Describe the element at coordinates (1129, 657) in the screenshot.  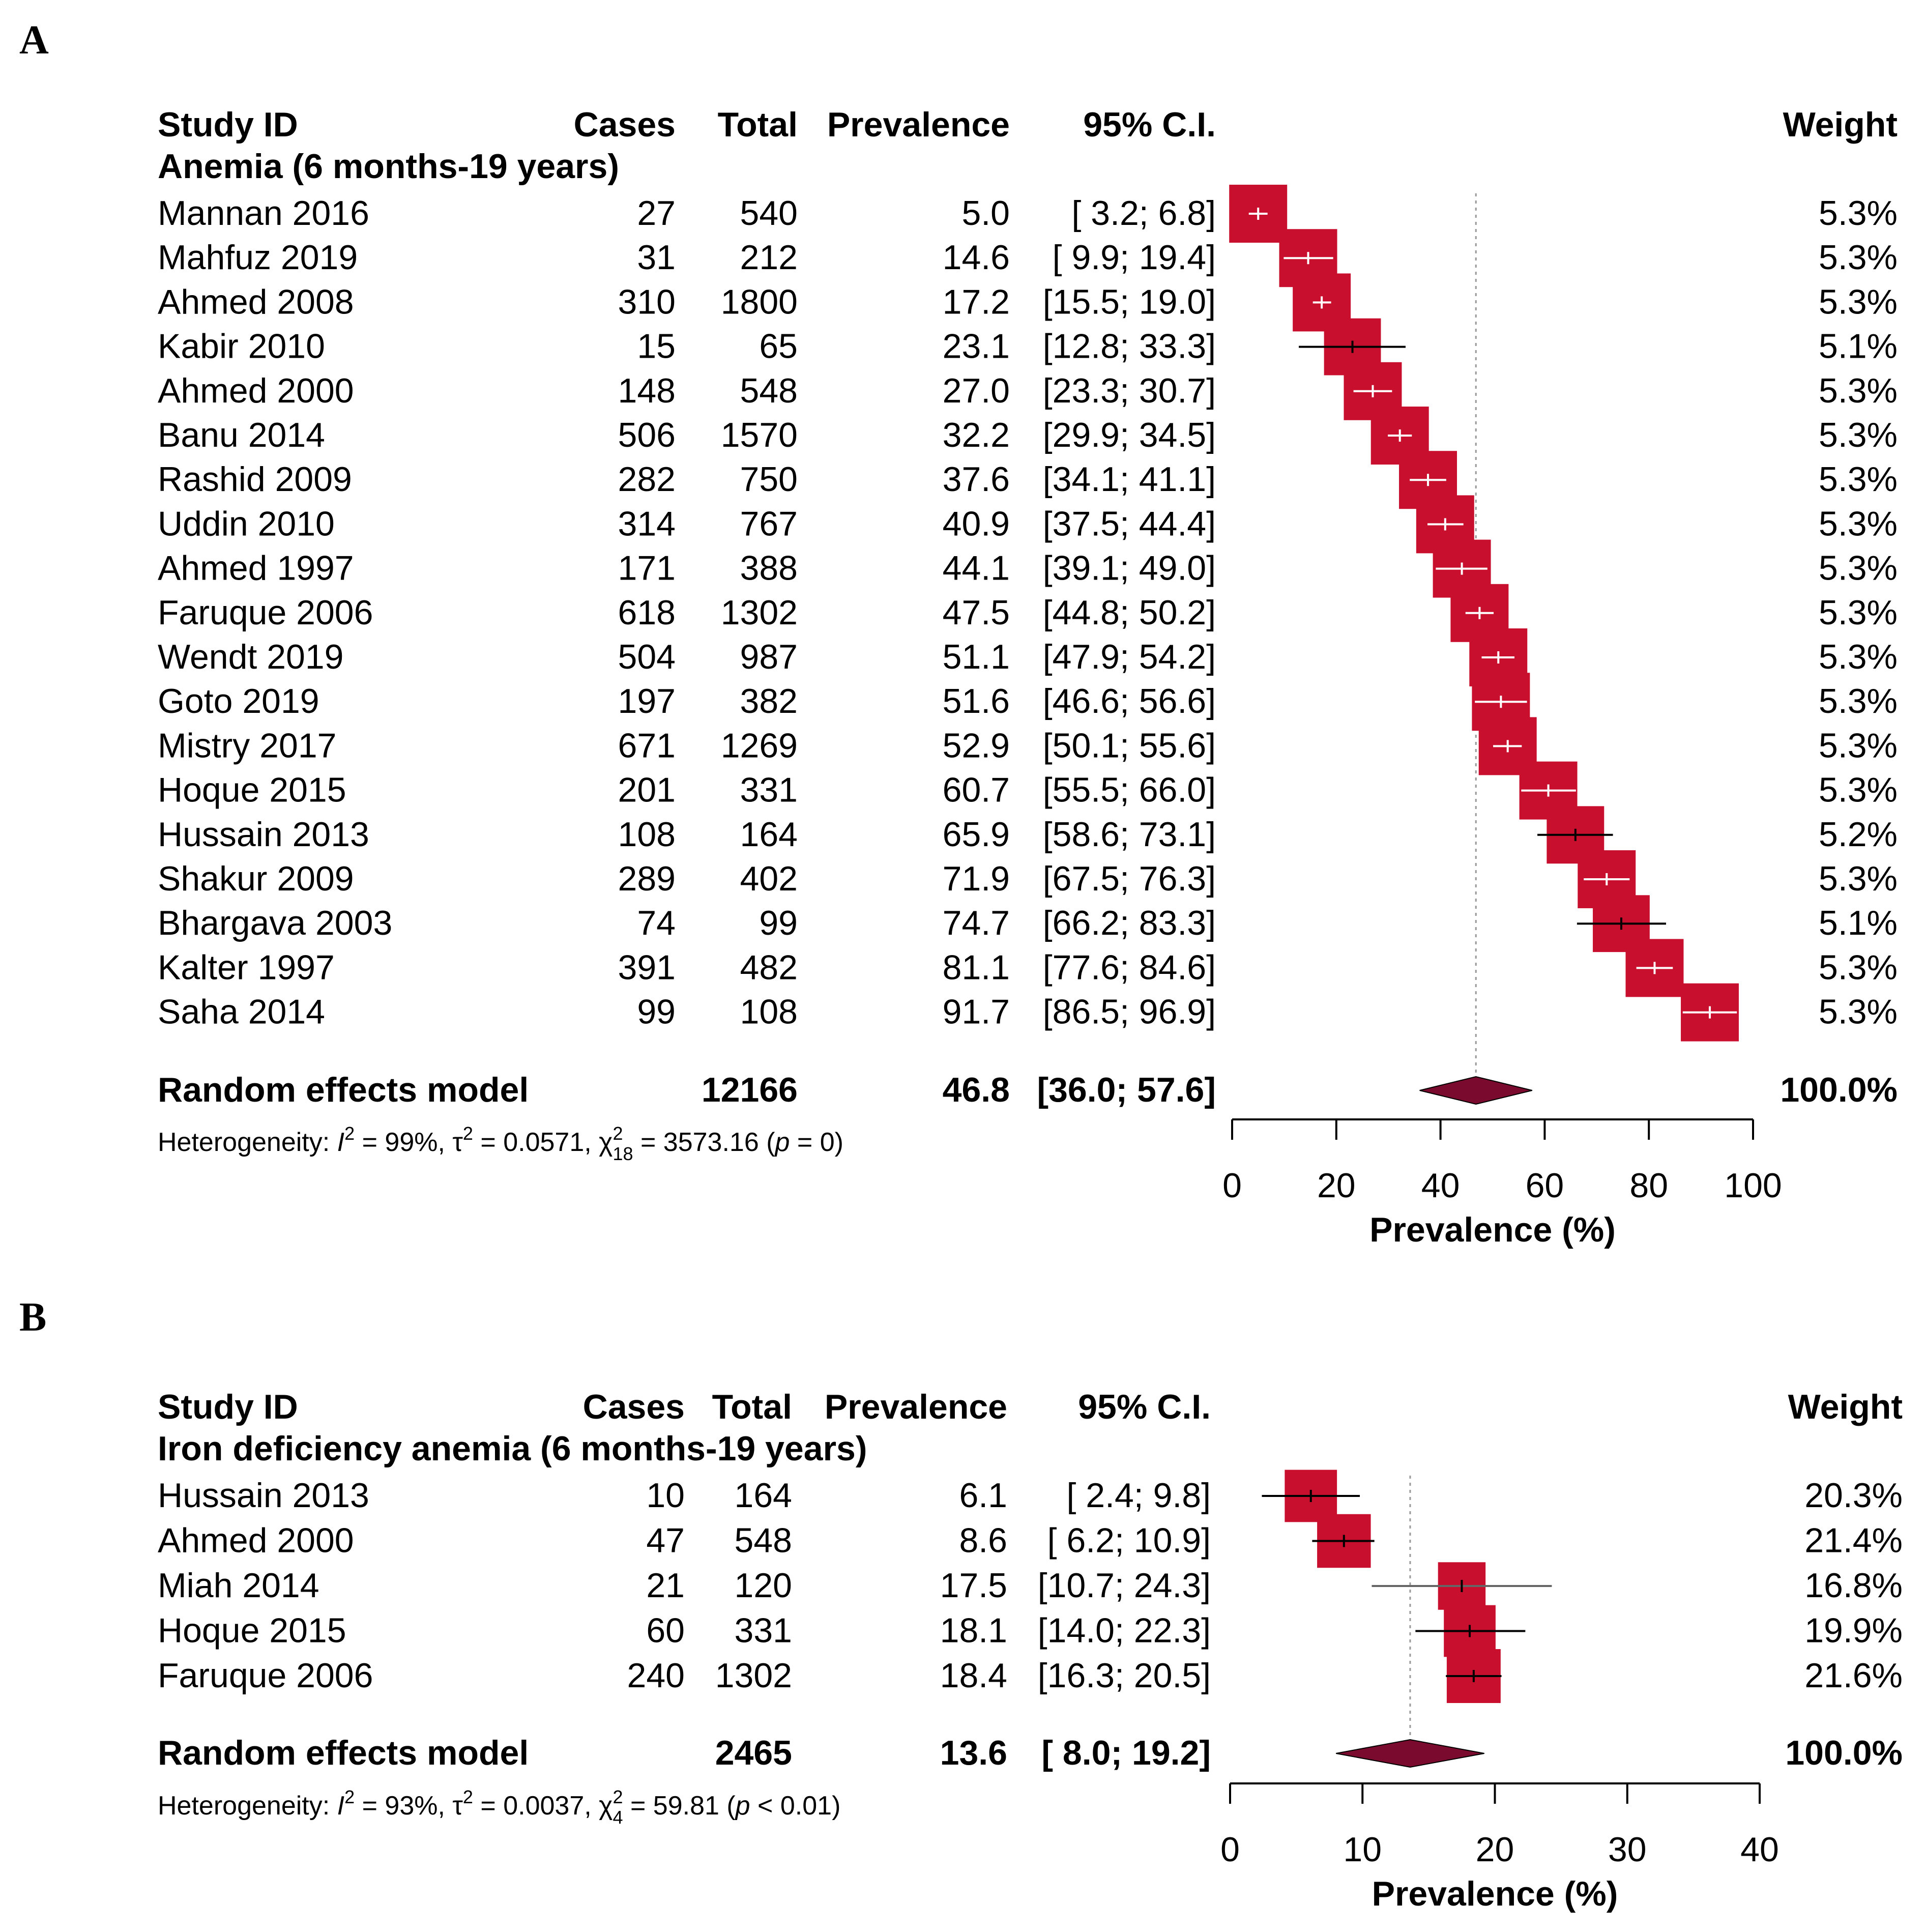
I see `study-ci: [47.9; 54.2]` at that location.